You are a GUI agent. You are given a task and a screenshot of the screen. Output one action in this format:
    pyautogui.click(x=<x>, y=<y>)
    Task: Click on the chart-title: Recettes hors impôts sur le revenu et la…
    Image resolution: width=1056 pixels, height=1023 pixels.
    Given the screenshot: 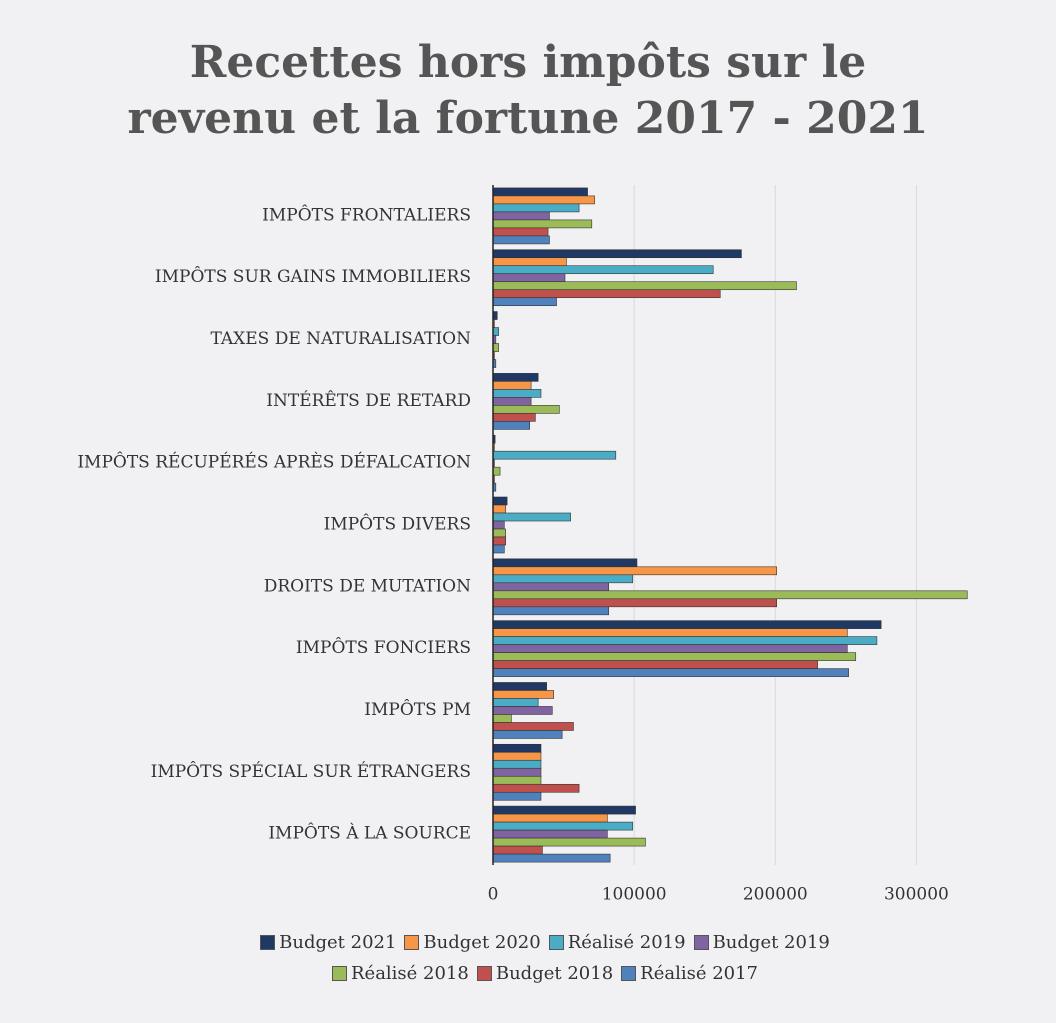 What is the action you would take?
    pyautogui.click(x=528, y=90)
    